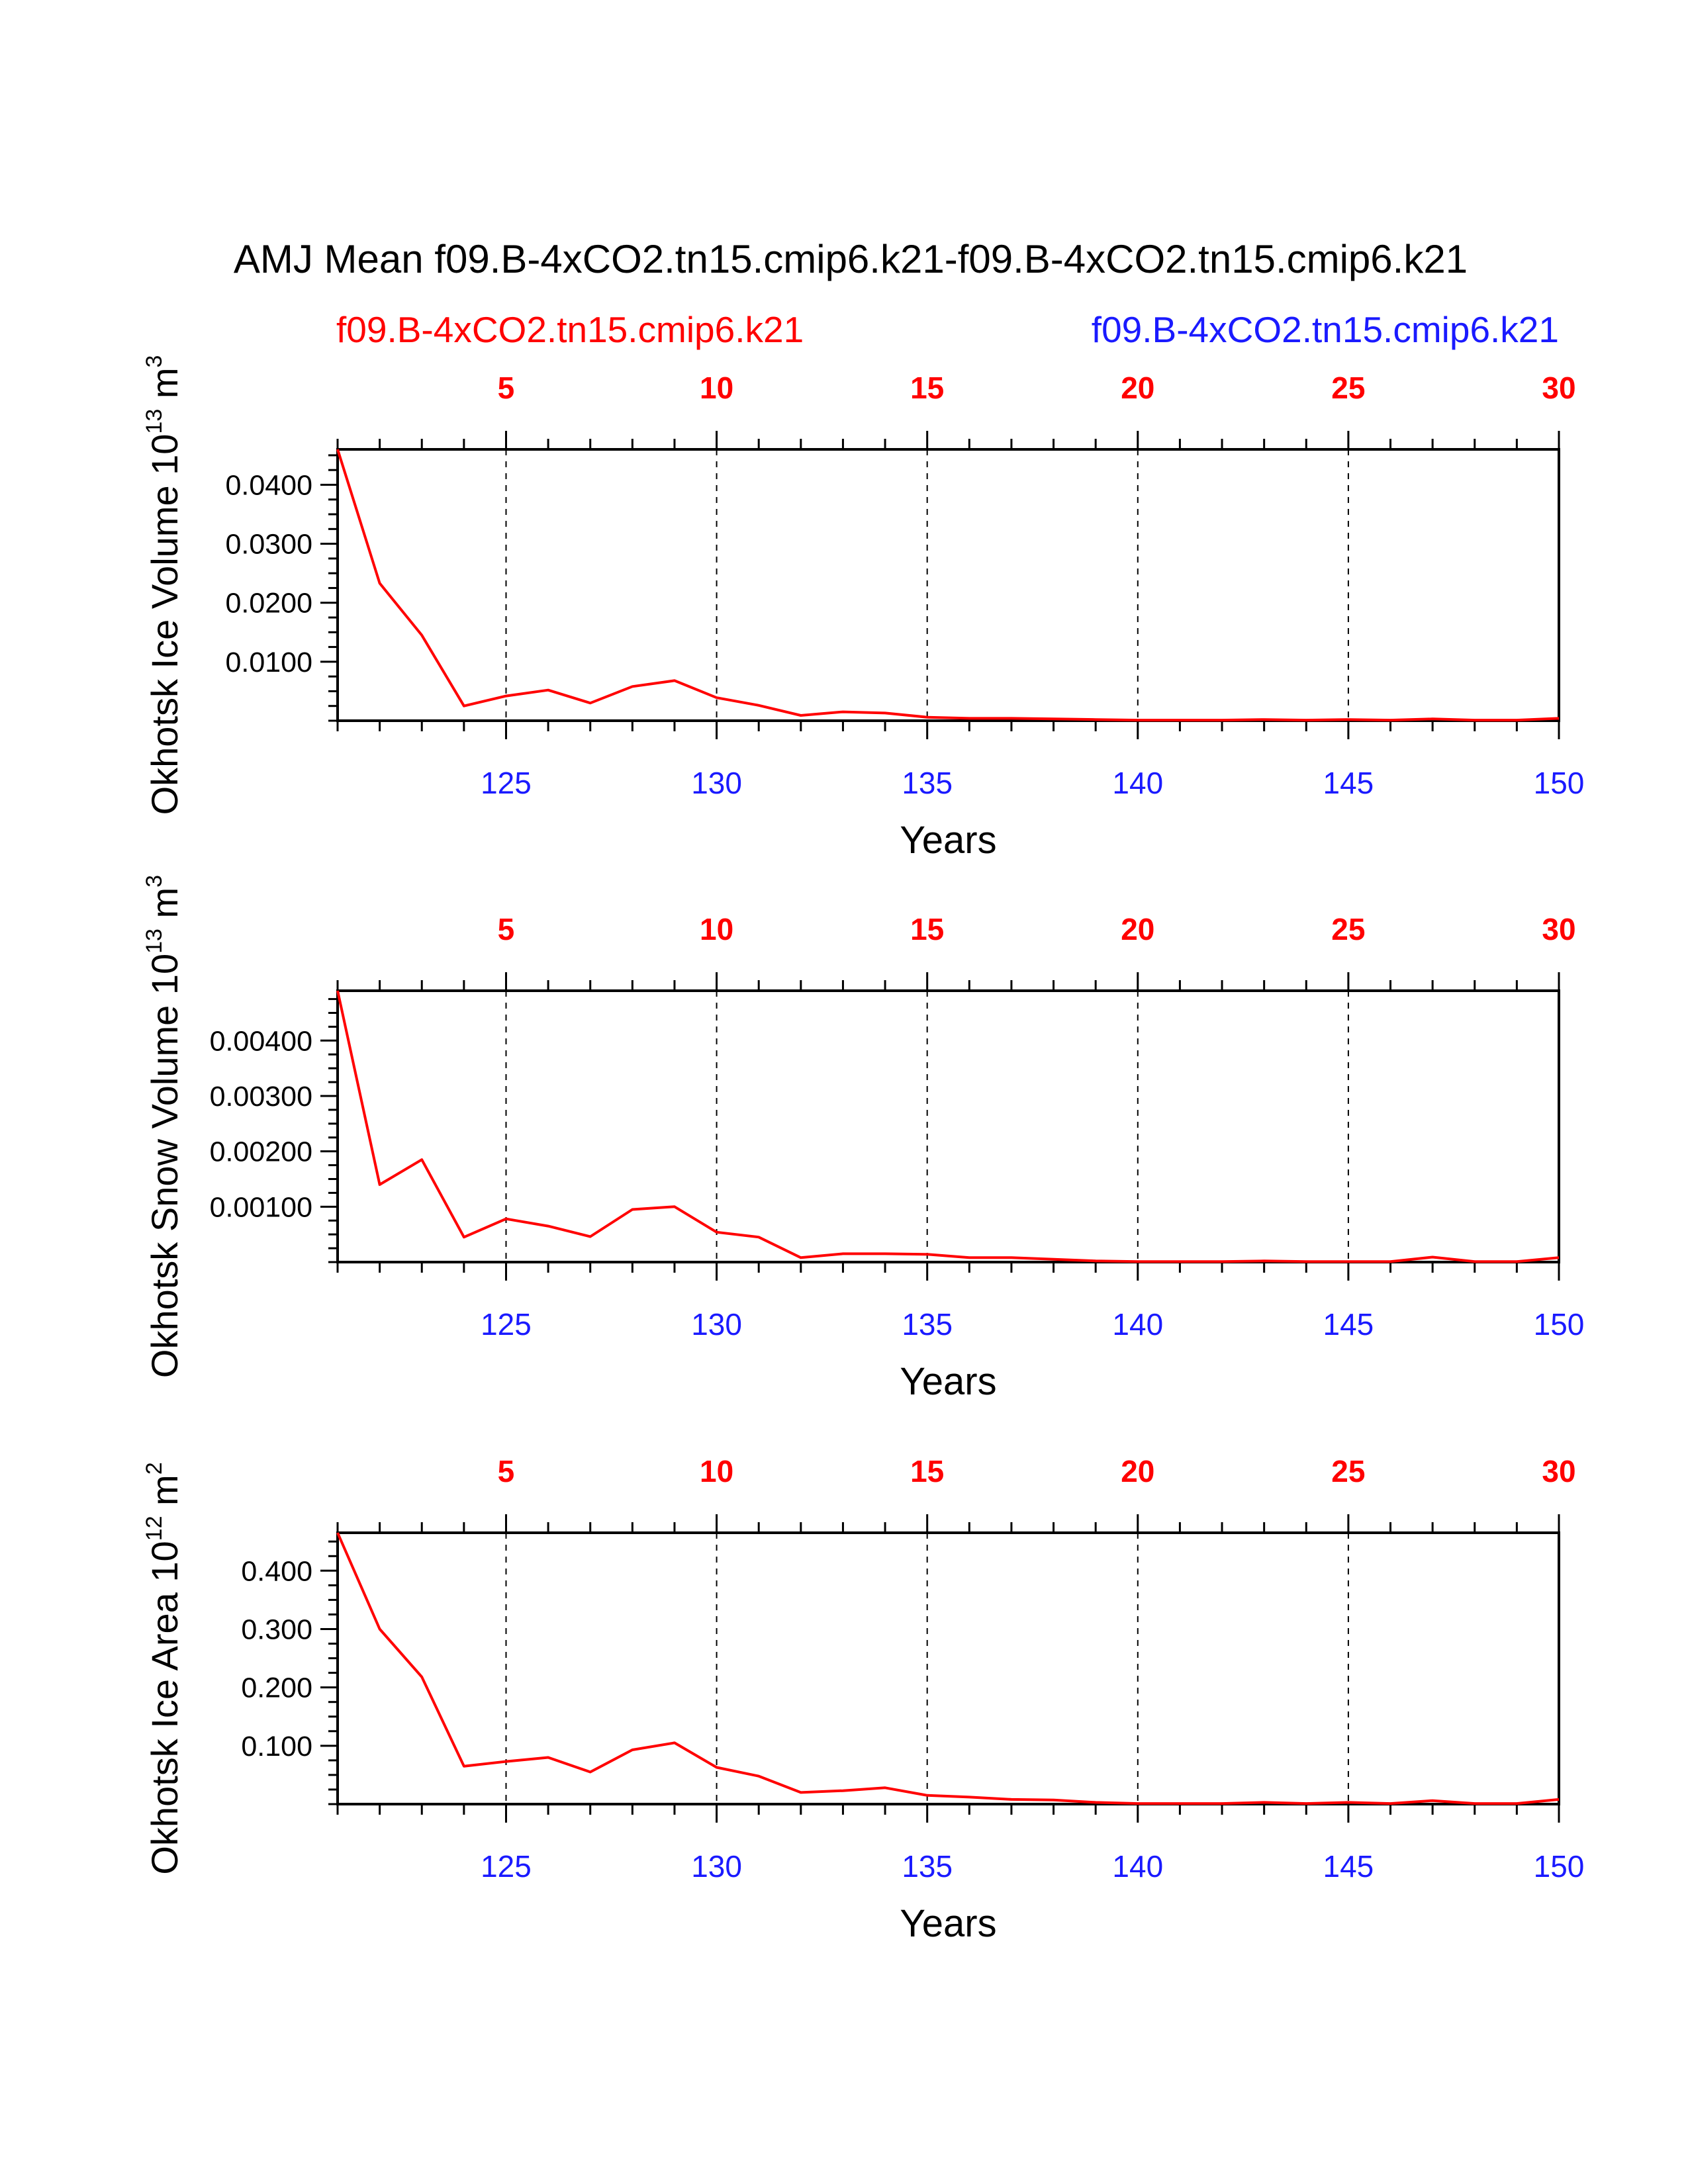 The height and width of the screenshot is (2184, 1688). I want to click on y-tick-label: 0.100, so click(276, 1746).